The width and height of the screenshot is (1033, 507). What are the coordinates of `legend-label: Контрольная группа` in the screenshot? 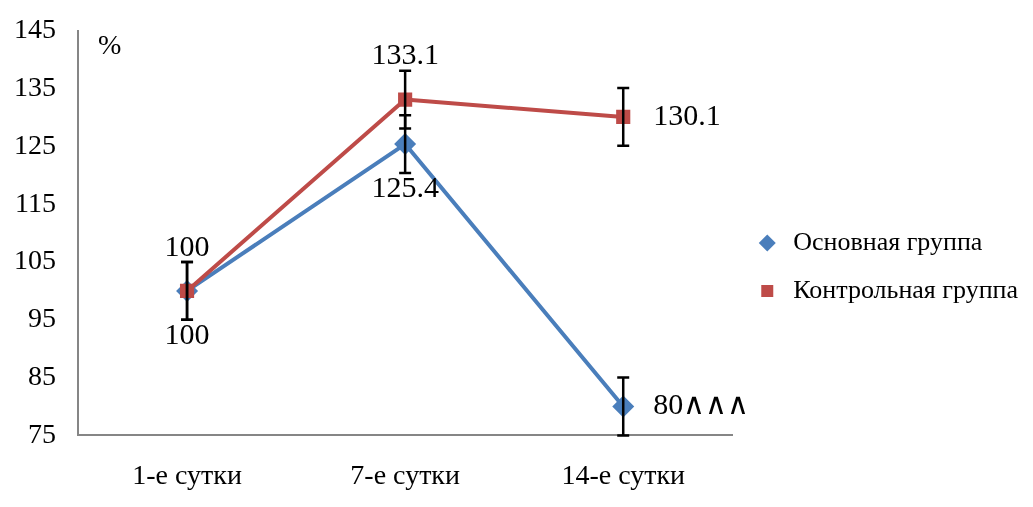 It's located at (906, 289).